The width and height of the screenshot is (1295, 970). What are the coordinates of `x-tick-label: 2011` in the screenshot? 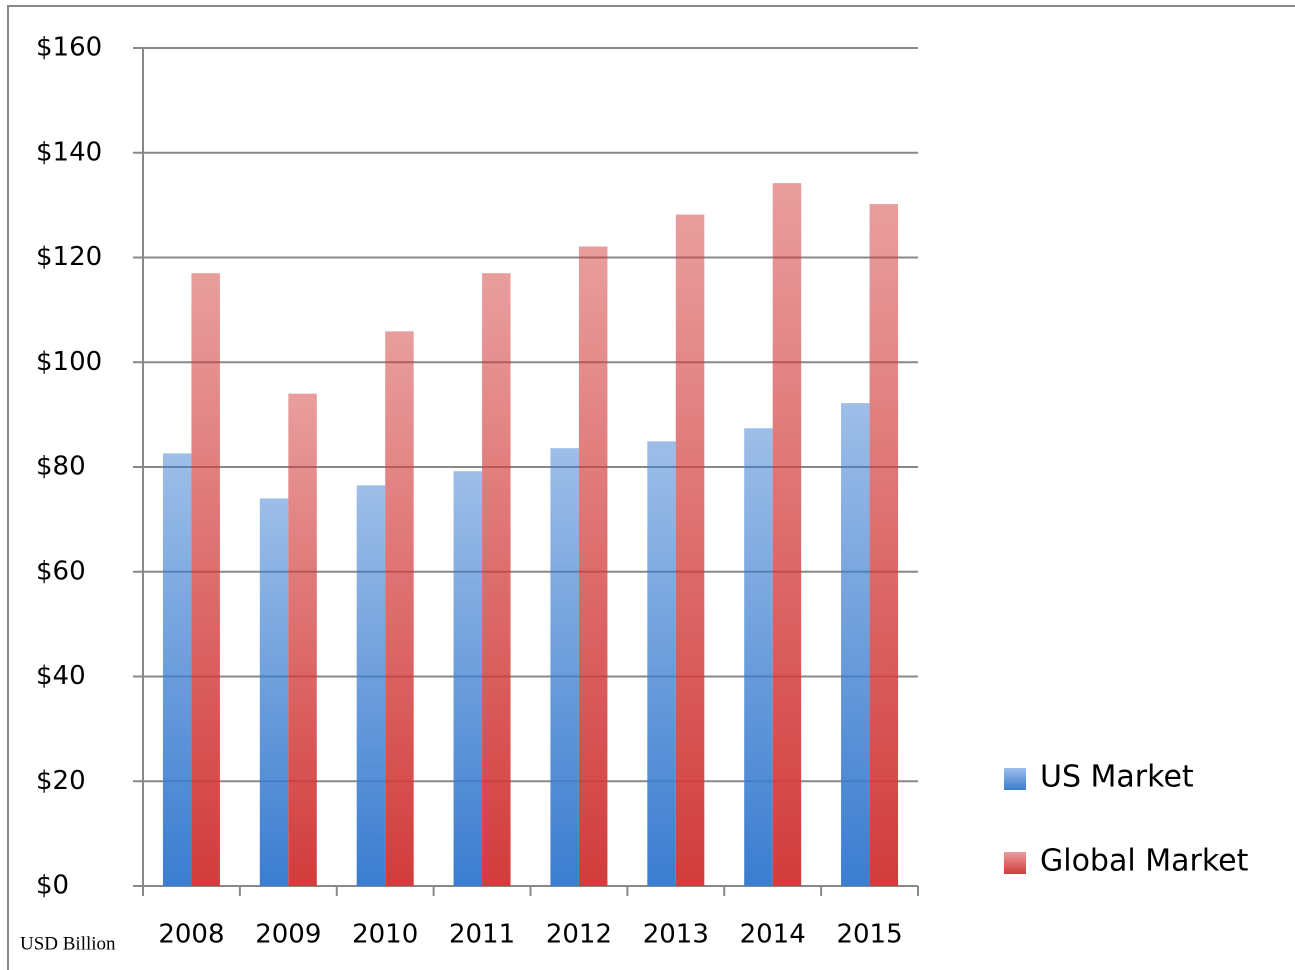 It's located at (482, 935).